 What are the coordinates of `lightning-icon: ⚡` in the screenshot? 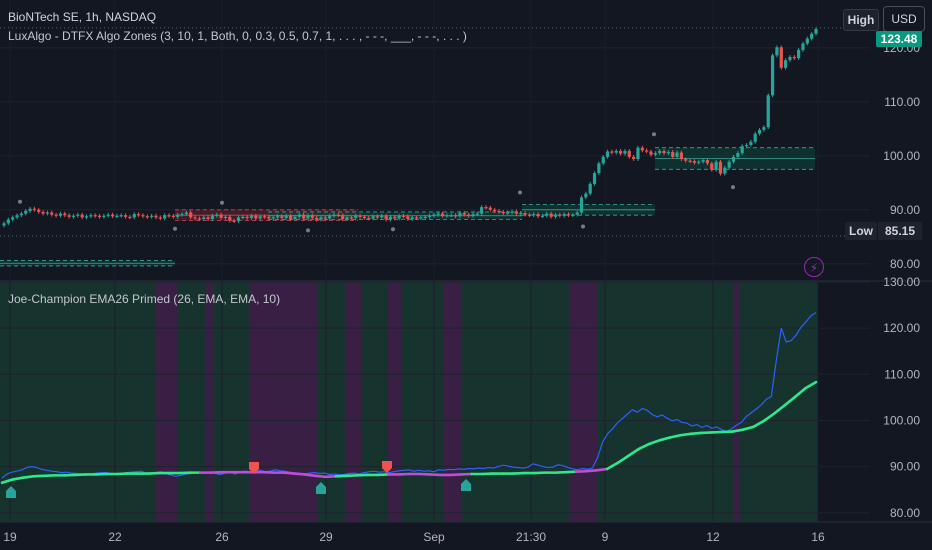 It's located at (814, 267).